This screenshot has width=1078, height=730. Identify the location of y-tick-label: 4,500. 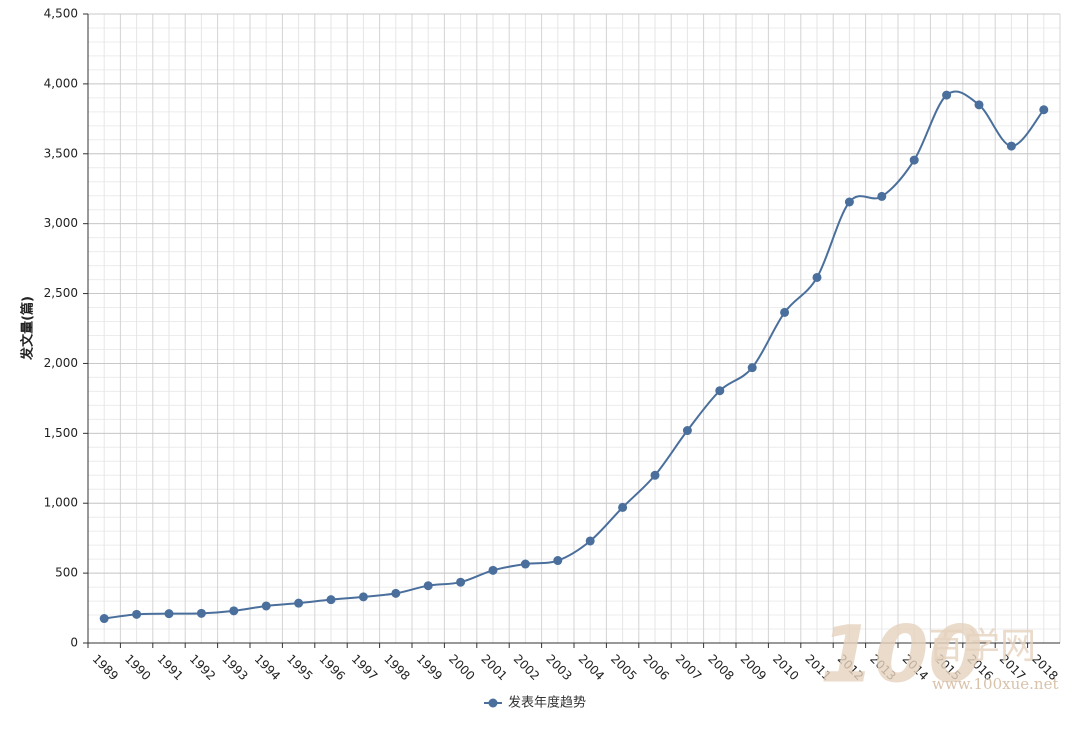
(61, 14).